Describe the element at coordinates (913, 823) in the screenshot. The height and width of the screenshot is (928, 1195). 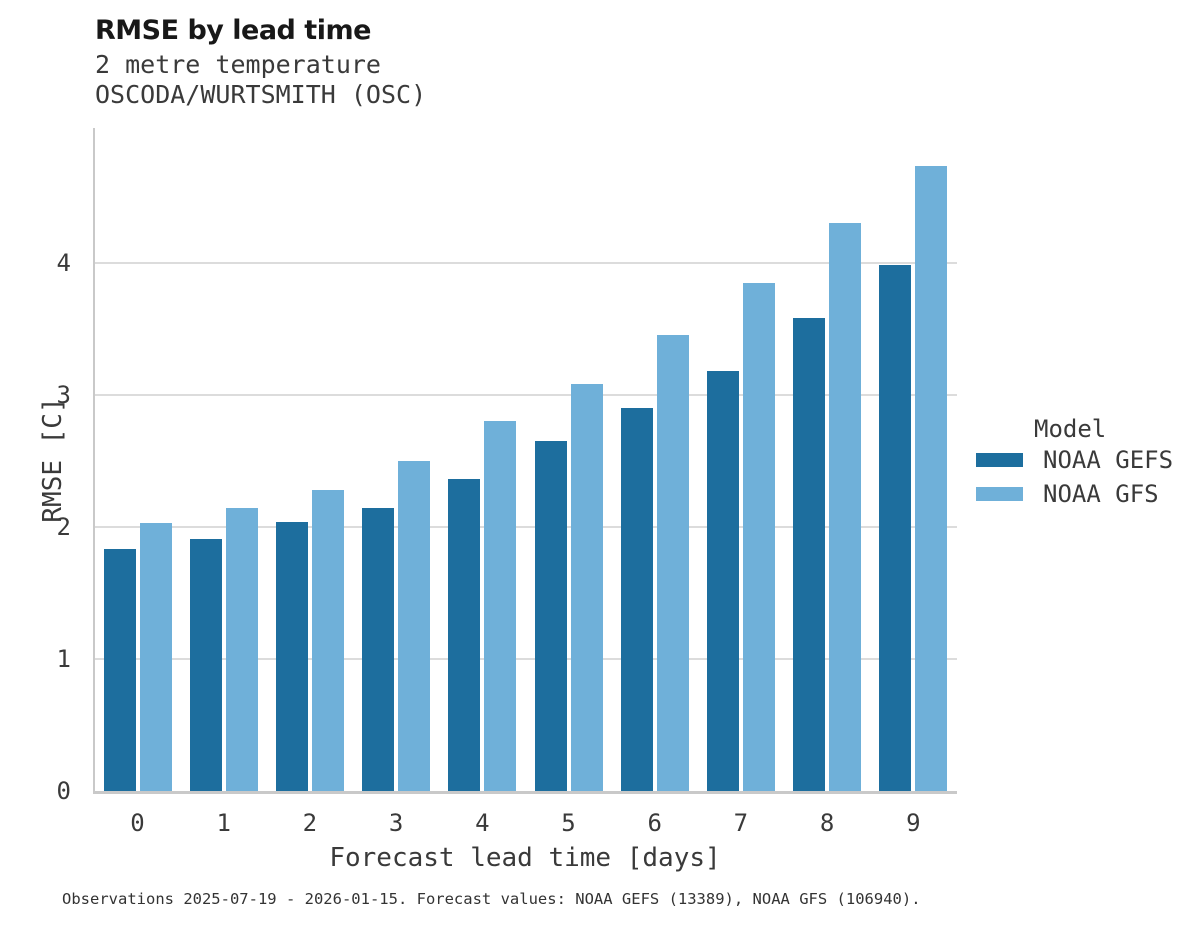
I see `x-tick-label-9: 9` at that location.